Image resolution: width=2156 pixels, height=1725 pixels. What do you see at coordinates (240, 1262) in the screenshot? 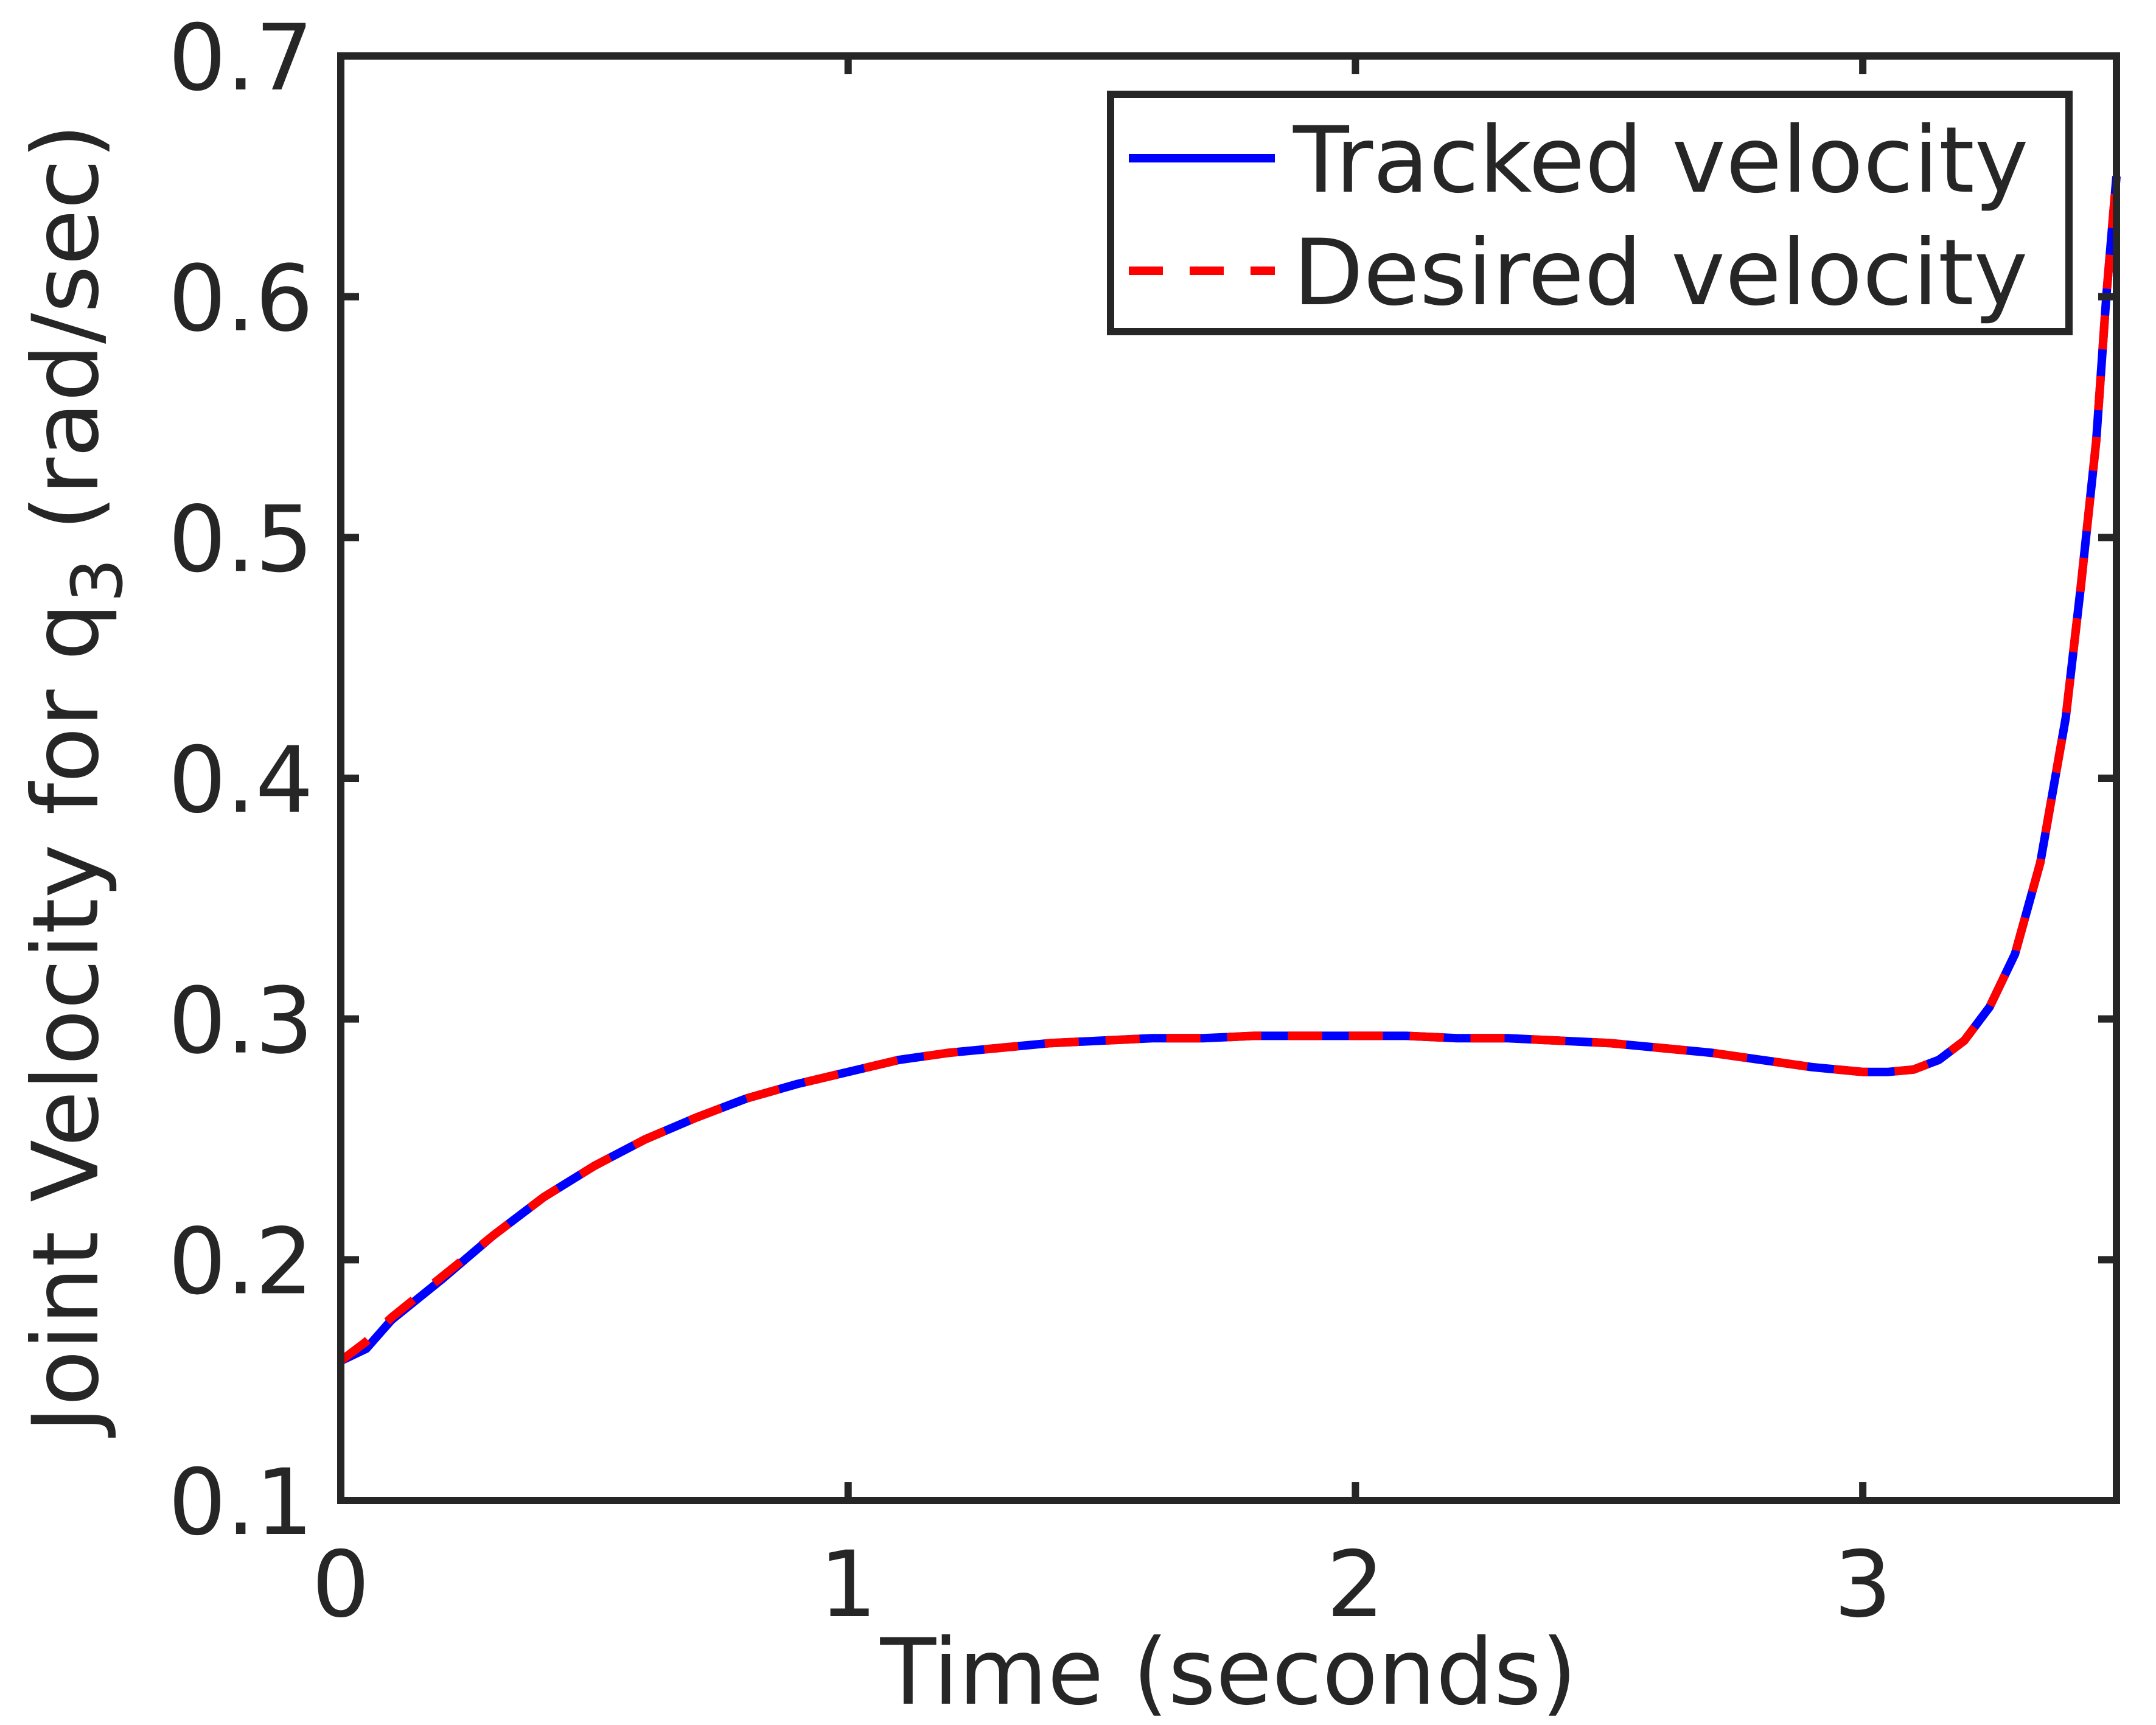
I see `y-tick-label: 0.2` at bounding box center [240, 1262].